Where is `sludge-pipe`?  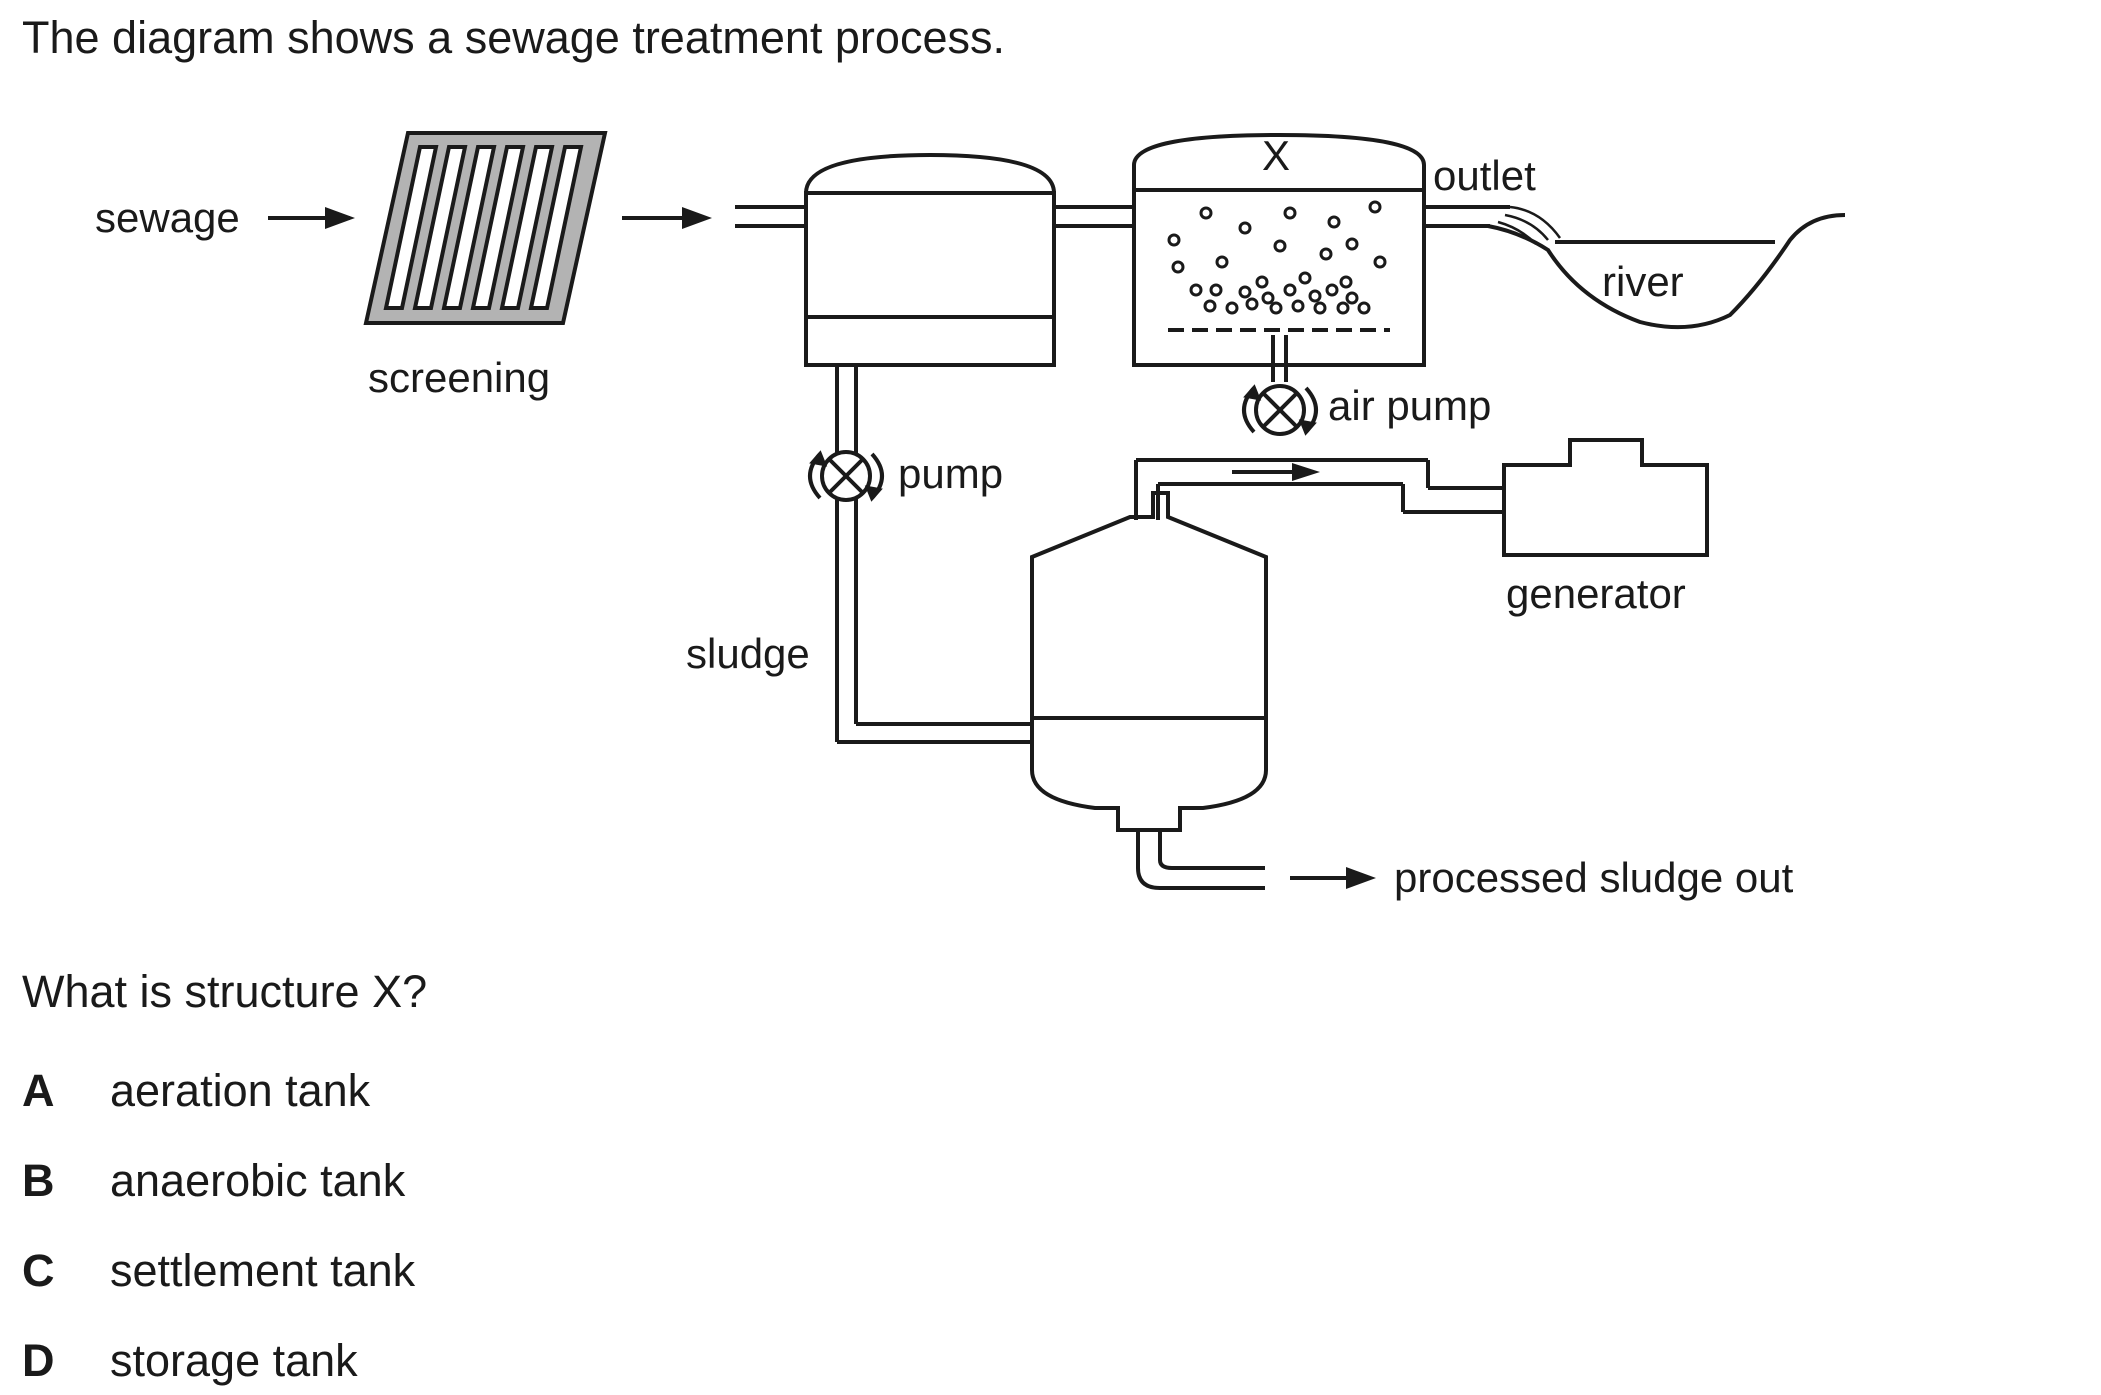 sludge-pipe is located at coordinates (933, 554).